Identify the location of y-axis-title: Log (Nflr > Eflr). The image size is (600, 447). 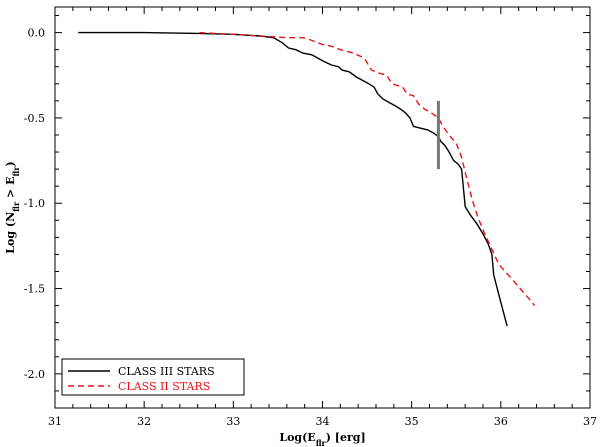
(12, 207).